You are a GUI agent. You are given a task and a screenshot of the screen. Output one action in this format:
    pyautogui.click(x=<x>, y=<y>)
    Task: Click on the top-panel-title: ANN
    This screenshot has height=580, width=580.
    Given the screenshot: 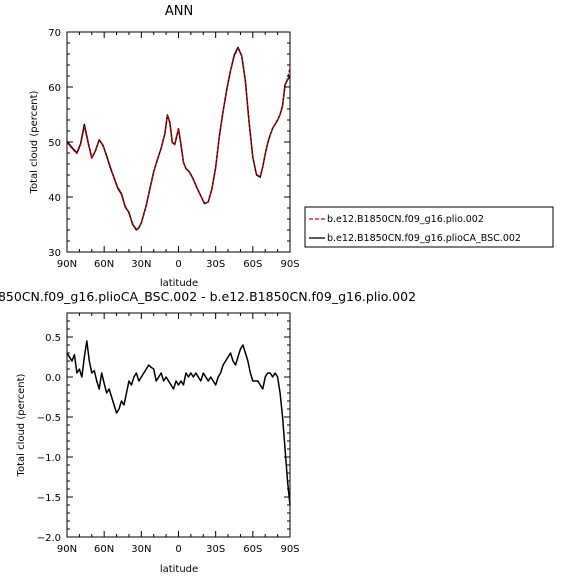 What is the action you would take?
    pyautogui.click(x=179, y=11)
    